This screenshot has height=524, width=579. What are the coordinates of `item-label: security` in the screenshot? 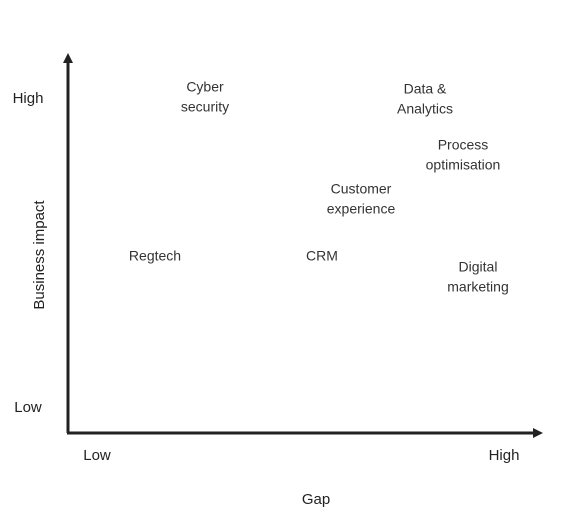 It's located at (205, 107).